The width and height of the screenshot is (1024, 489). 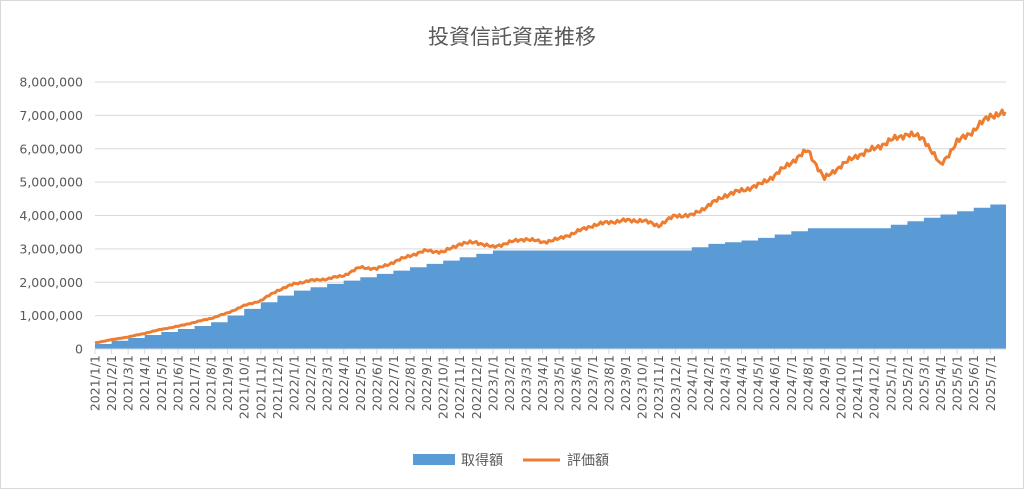 What do you see at coordinates (177, 383) in the screenshot?
I see `x-tick-label: 2021/6/1` at bounding box center [177, 383].